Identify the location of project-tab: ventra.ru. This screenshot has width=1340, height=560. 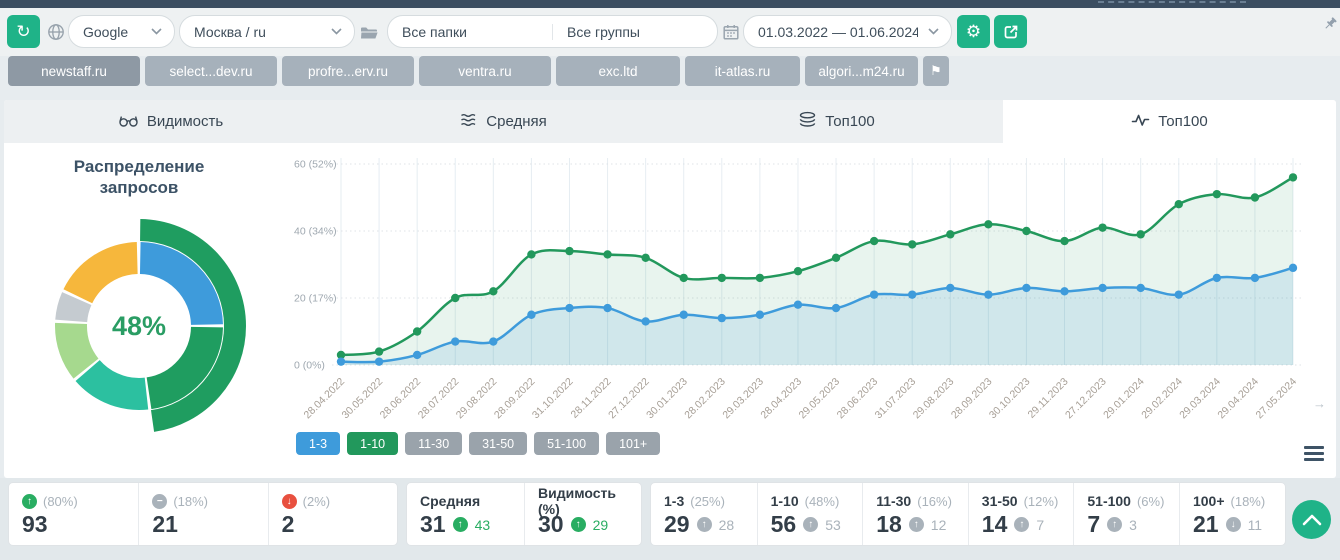
(485, 71).